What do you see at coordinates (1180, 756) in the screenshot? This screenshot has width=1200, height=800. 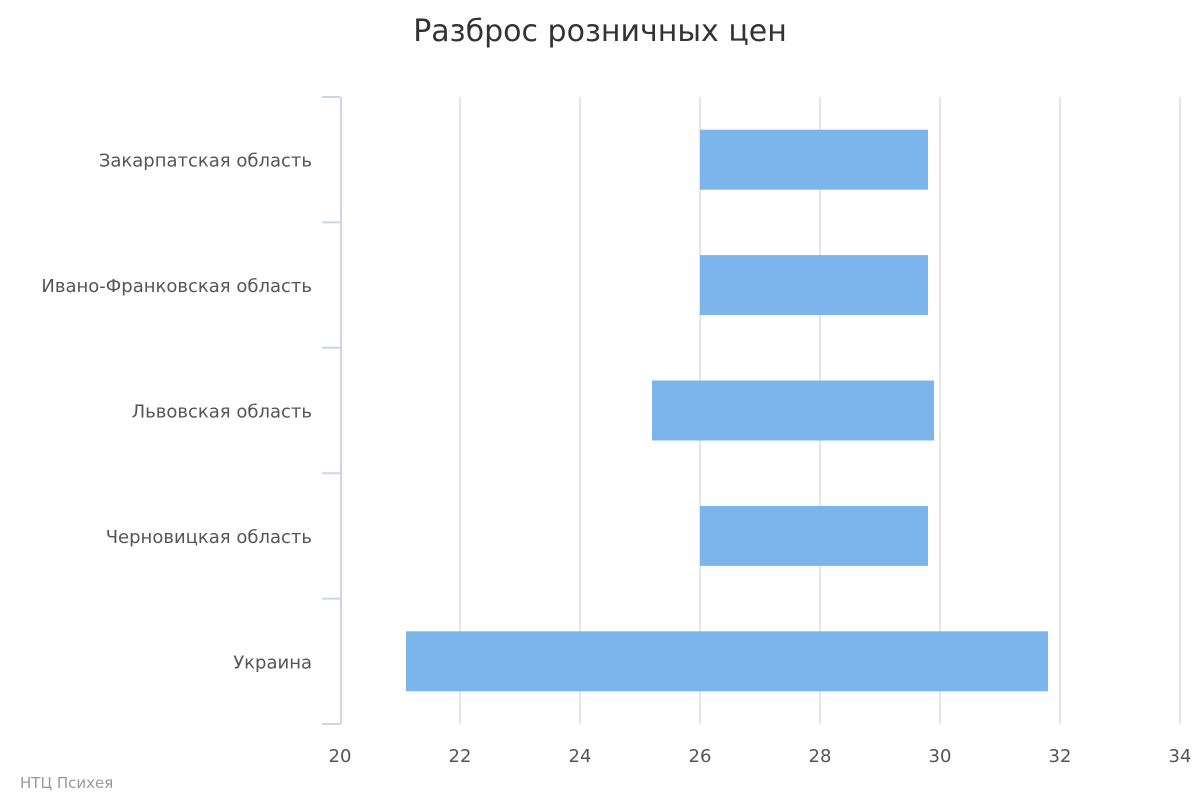 I see `x-tick-label: 34` at bounding box center [1180, 756].